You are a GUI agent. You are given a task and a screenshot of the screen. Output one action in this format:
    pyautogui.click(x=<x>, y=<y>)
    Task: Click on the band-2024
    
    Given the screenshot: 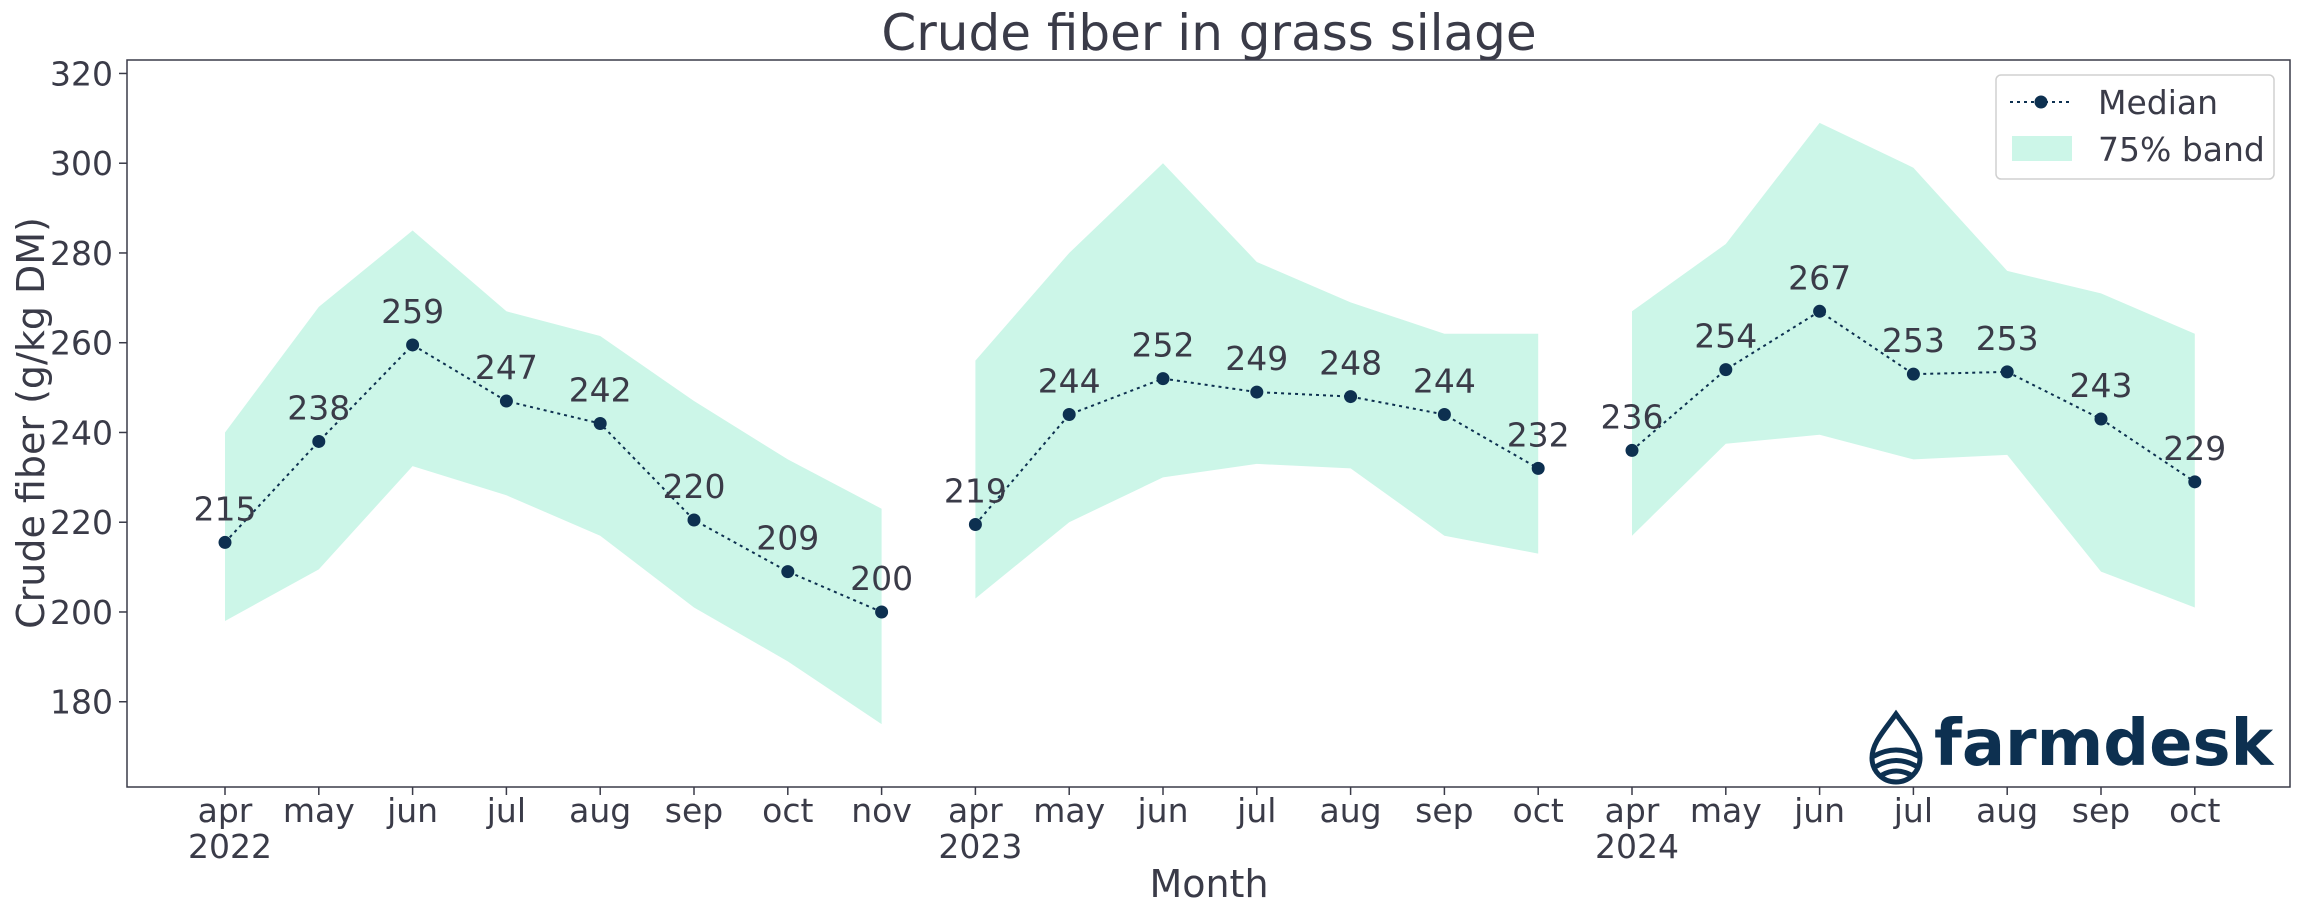 What is the action you would take?
    pyautogui.click(x=1913, y=365)
    